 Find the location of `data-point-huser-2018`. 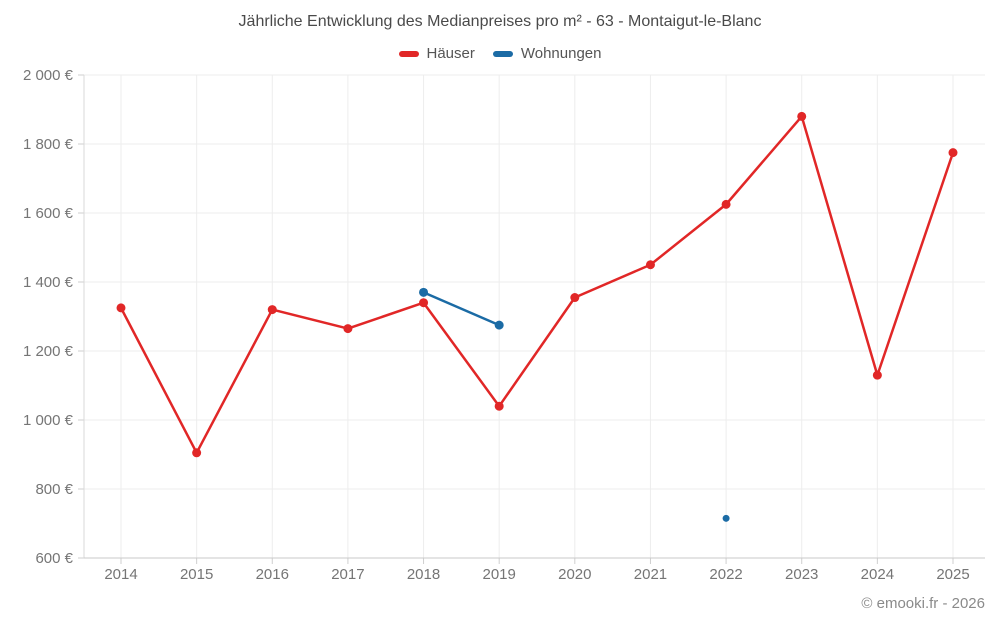

data-point-huser-2018 is located at coordinates (424, 303).